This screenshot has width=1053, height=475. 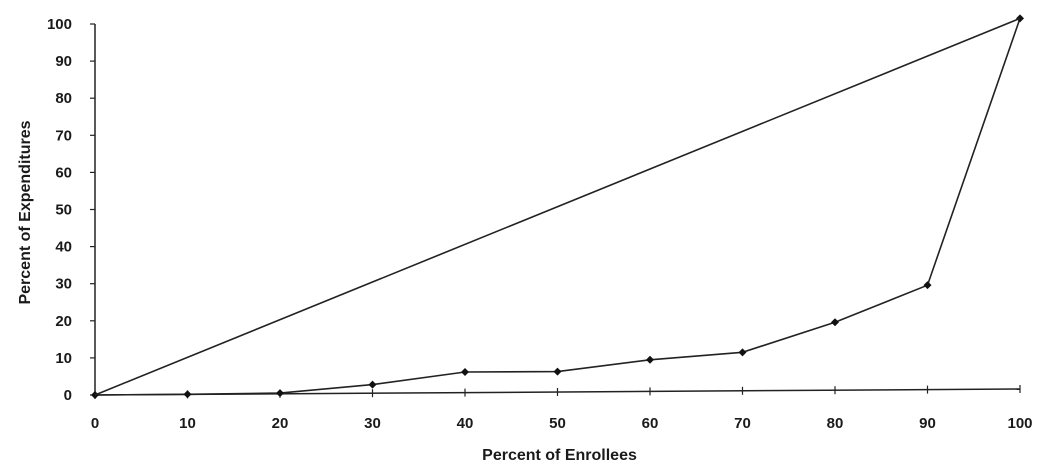 I want to click on x-tick-label: 90, so click(x=927, y=423).